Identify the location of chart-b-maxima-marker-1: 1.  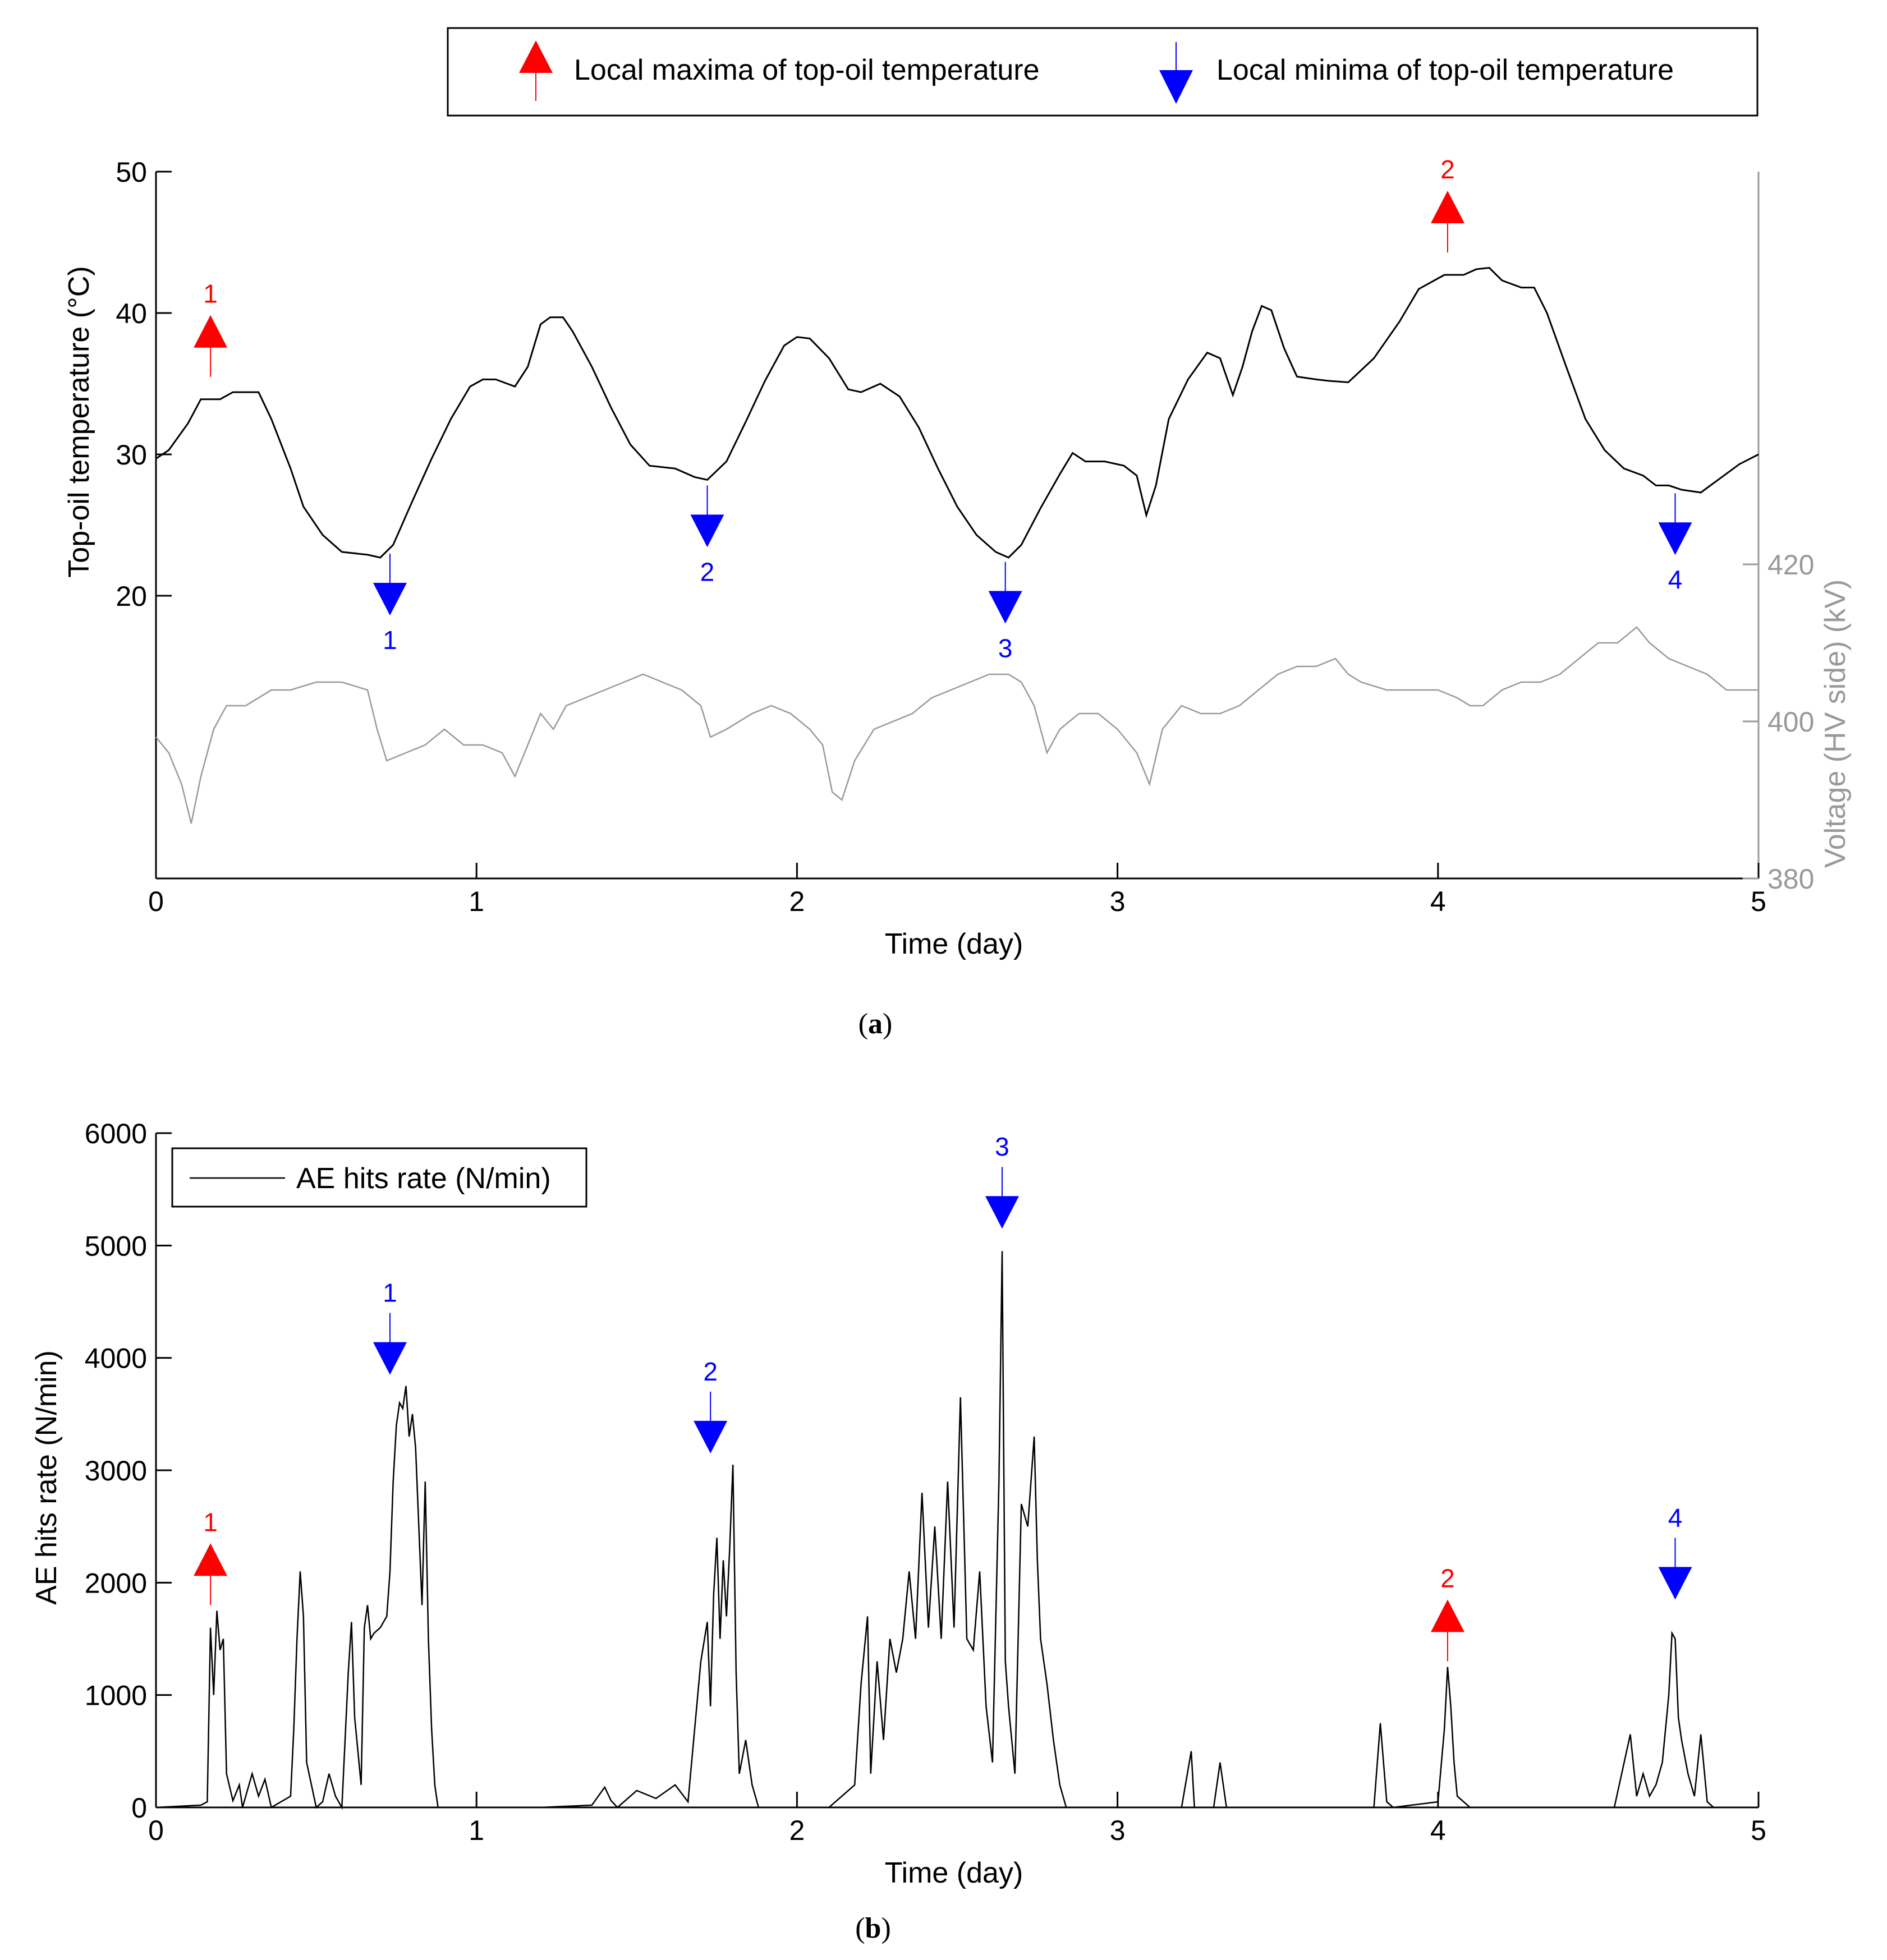
(211, 1556).